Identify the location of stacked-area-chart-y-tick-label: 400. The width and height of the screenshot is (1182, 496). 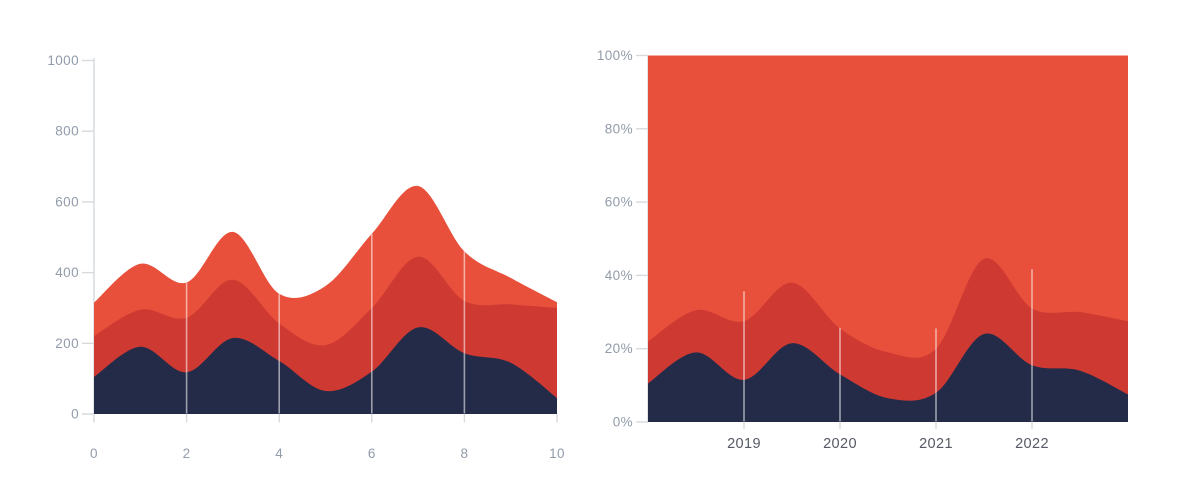
(67, 272).